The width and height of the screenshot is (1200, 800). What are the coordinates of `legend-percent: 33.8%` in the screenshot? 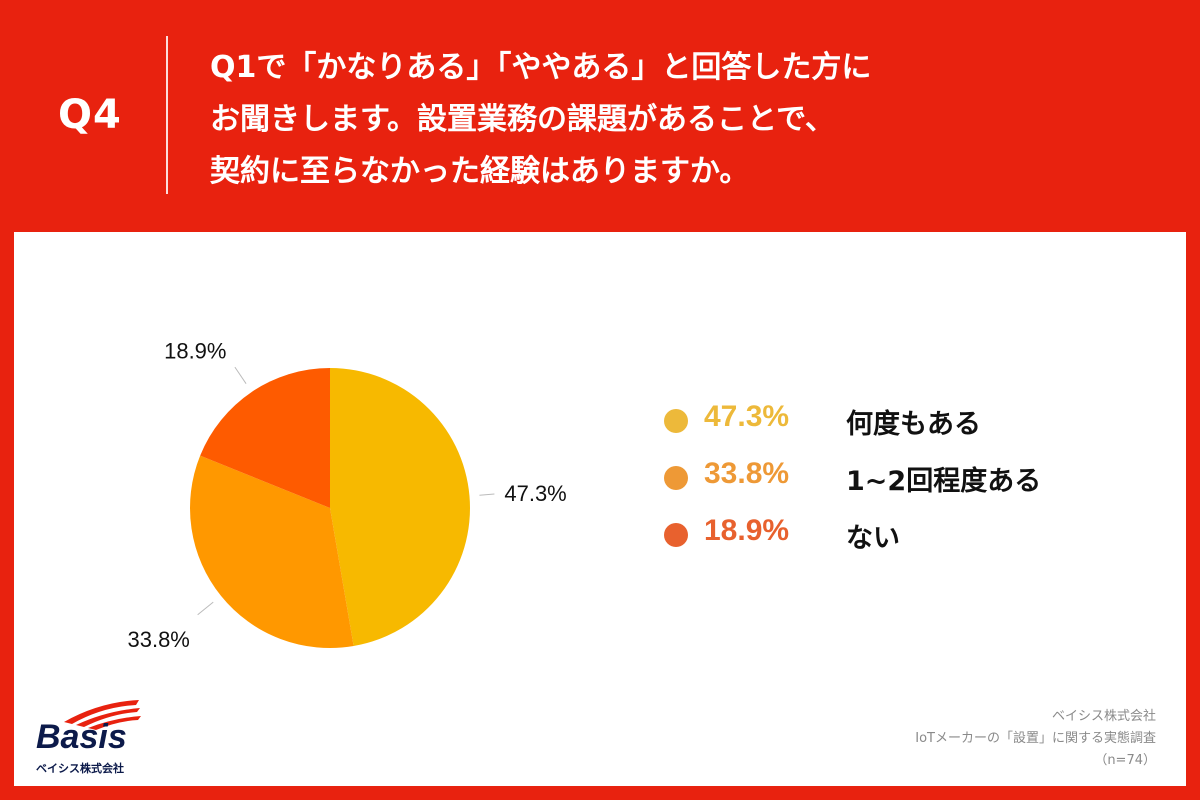 It's located at (747, 473).